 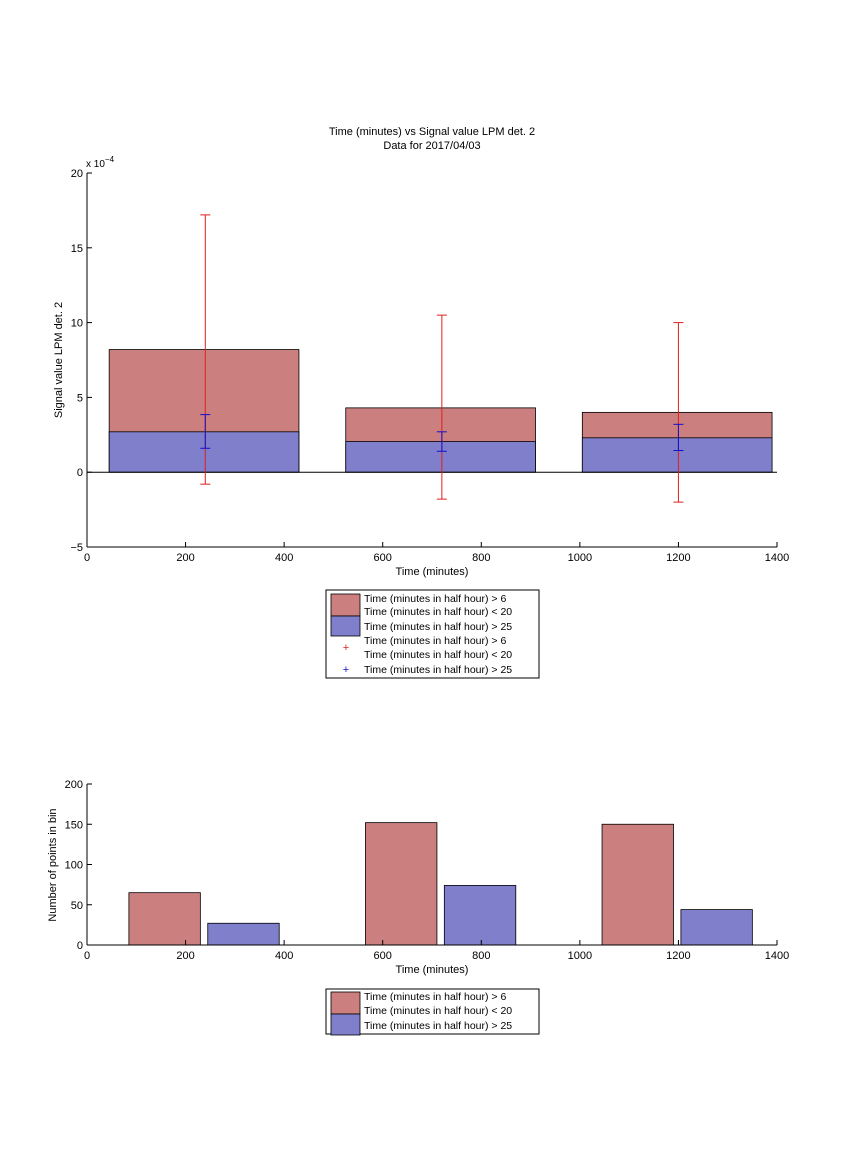 What do you see at coordinates (346, 670) in the screenshot?
I see `legend-marker-blue: +` at bounding box center [346, 670].